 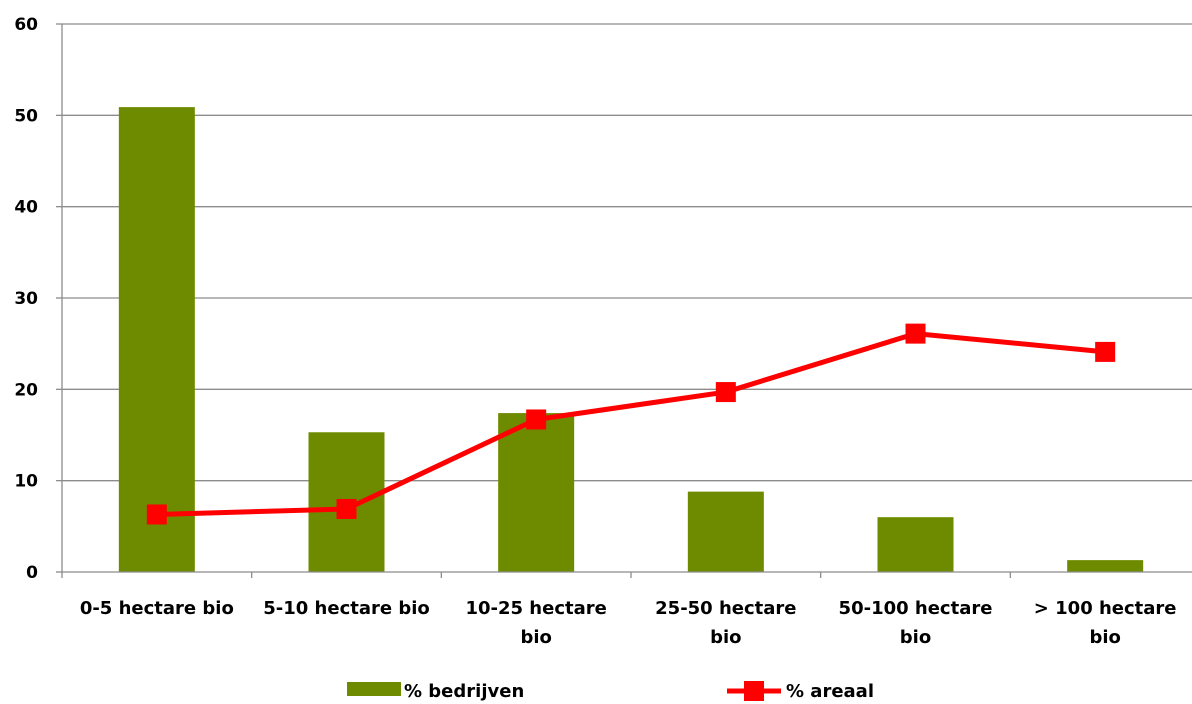 I want to click on x-category-label: 10-25 hectare, so click(x=535, y=608).